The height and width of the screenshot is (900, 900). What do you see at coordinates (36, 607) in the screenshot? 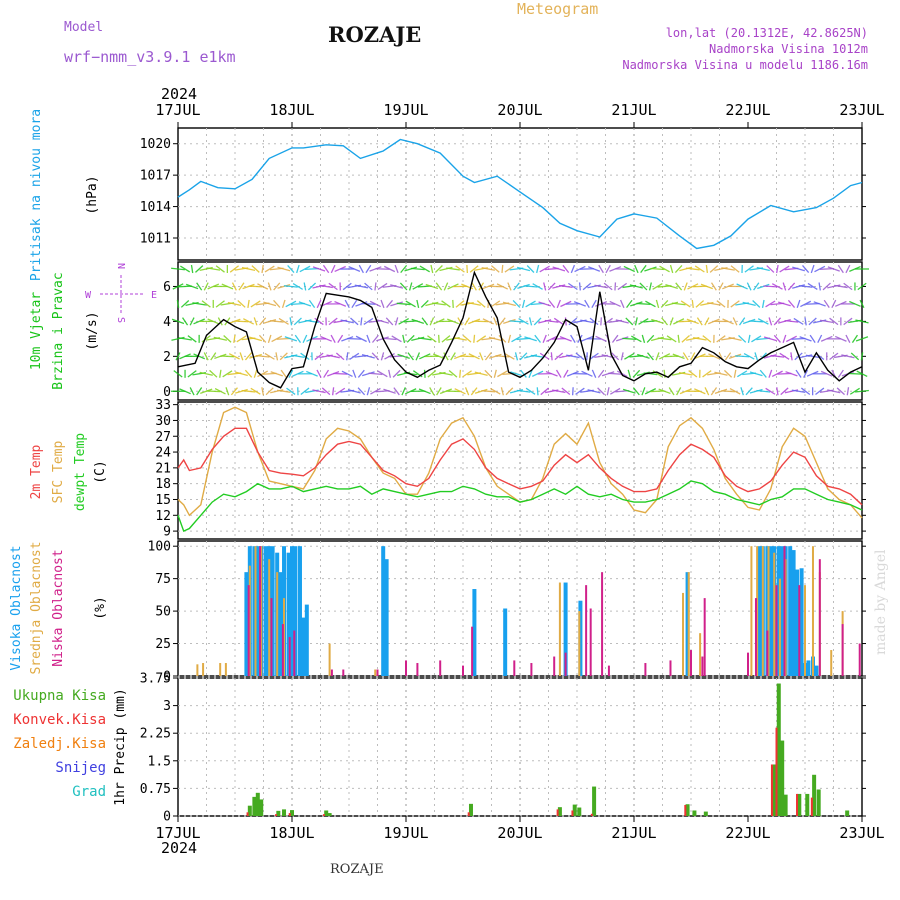
I see `cloud-ylabel-mid: Srednja Oblacnost` at bounding box center [36, 607].